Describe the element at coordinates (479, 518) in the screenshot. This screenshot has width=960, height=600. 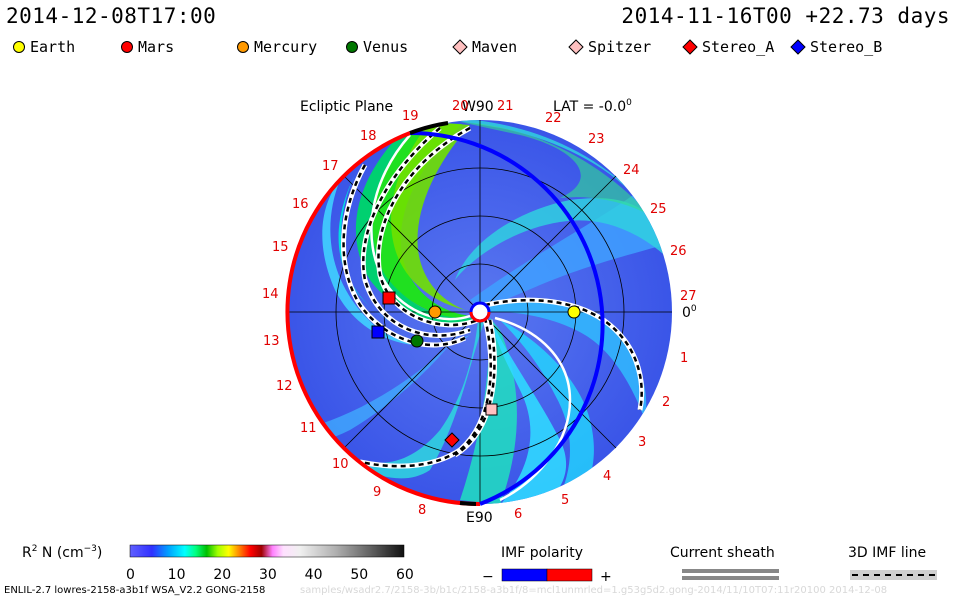
I see `e90-label: E90` at that location.